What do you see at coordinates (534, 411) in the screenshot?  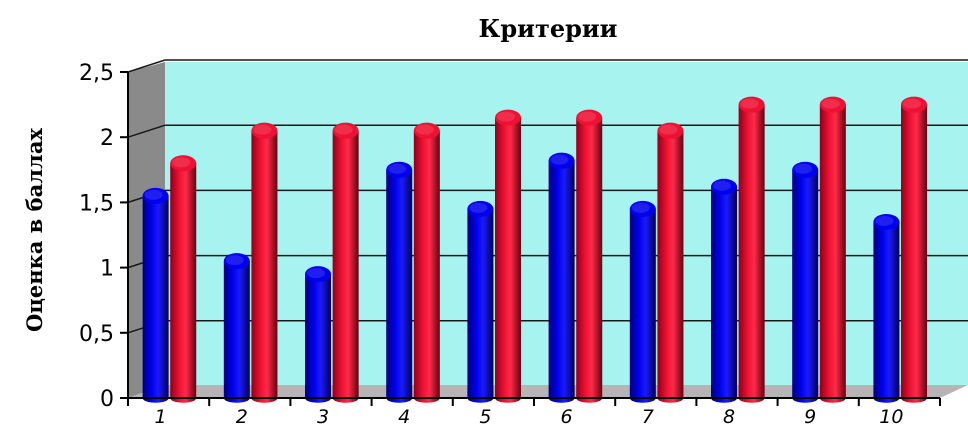 I see `x-ticks: 1 2 3 4 5 6 7 8 9 10` at bounding box center [534, 411].